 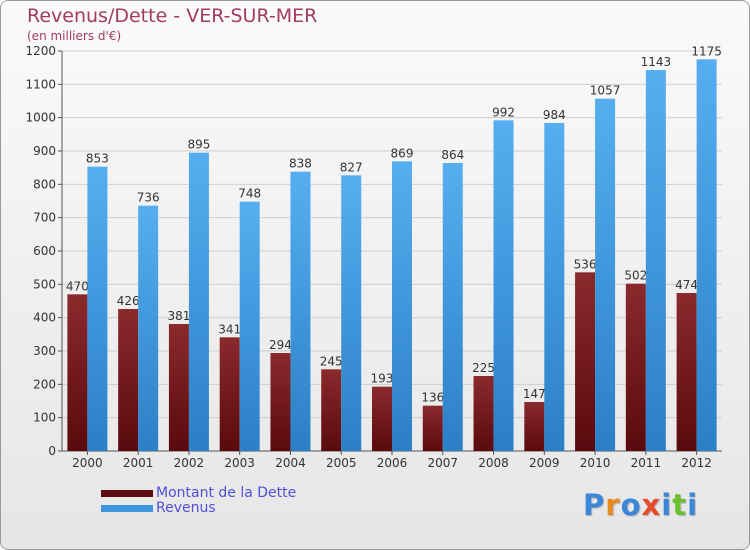 What do you see at coordinates (128, 301) in the screenshot?
I see `data-label-debt: 426` at bounding box center [128, 301].